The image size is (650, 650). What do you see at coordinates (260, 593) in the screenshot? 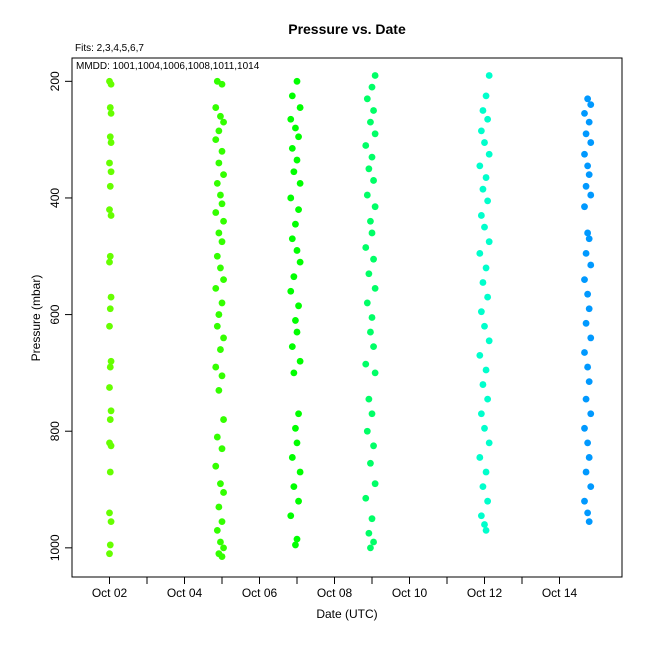
I see `x-tick-label: Oct 06` at bounding box center [260, 593].